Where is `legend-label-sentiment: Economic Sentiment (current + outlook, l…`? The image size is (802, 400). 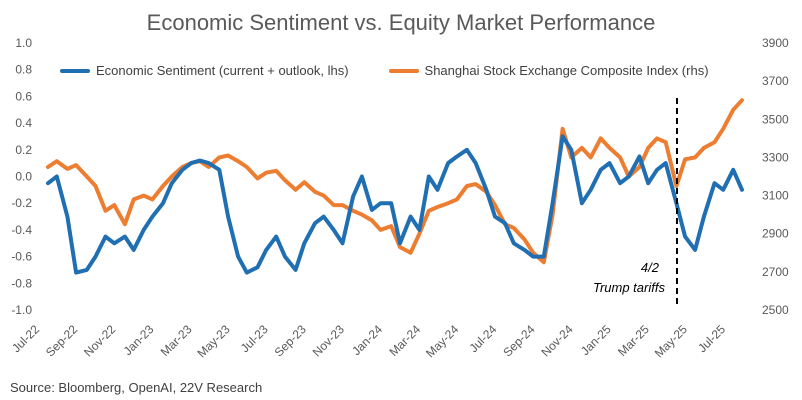 legend-label-sentiment: Economic Sentiment (current + outlook, l… is located at coordinates (222, 70).